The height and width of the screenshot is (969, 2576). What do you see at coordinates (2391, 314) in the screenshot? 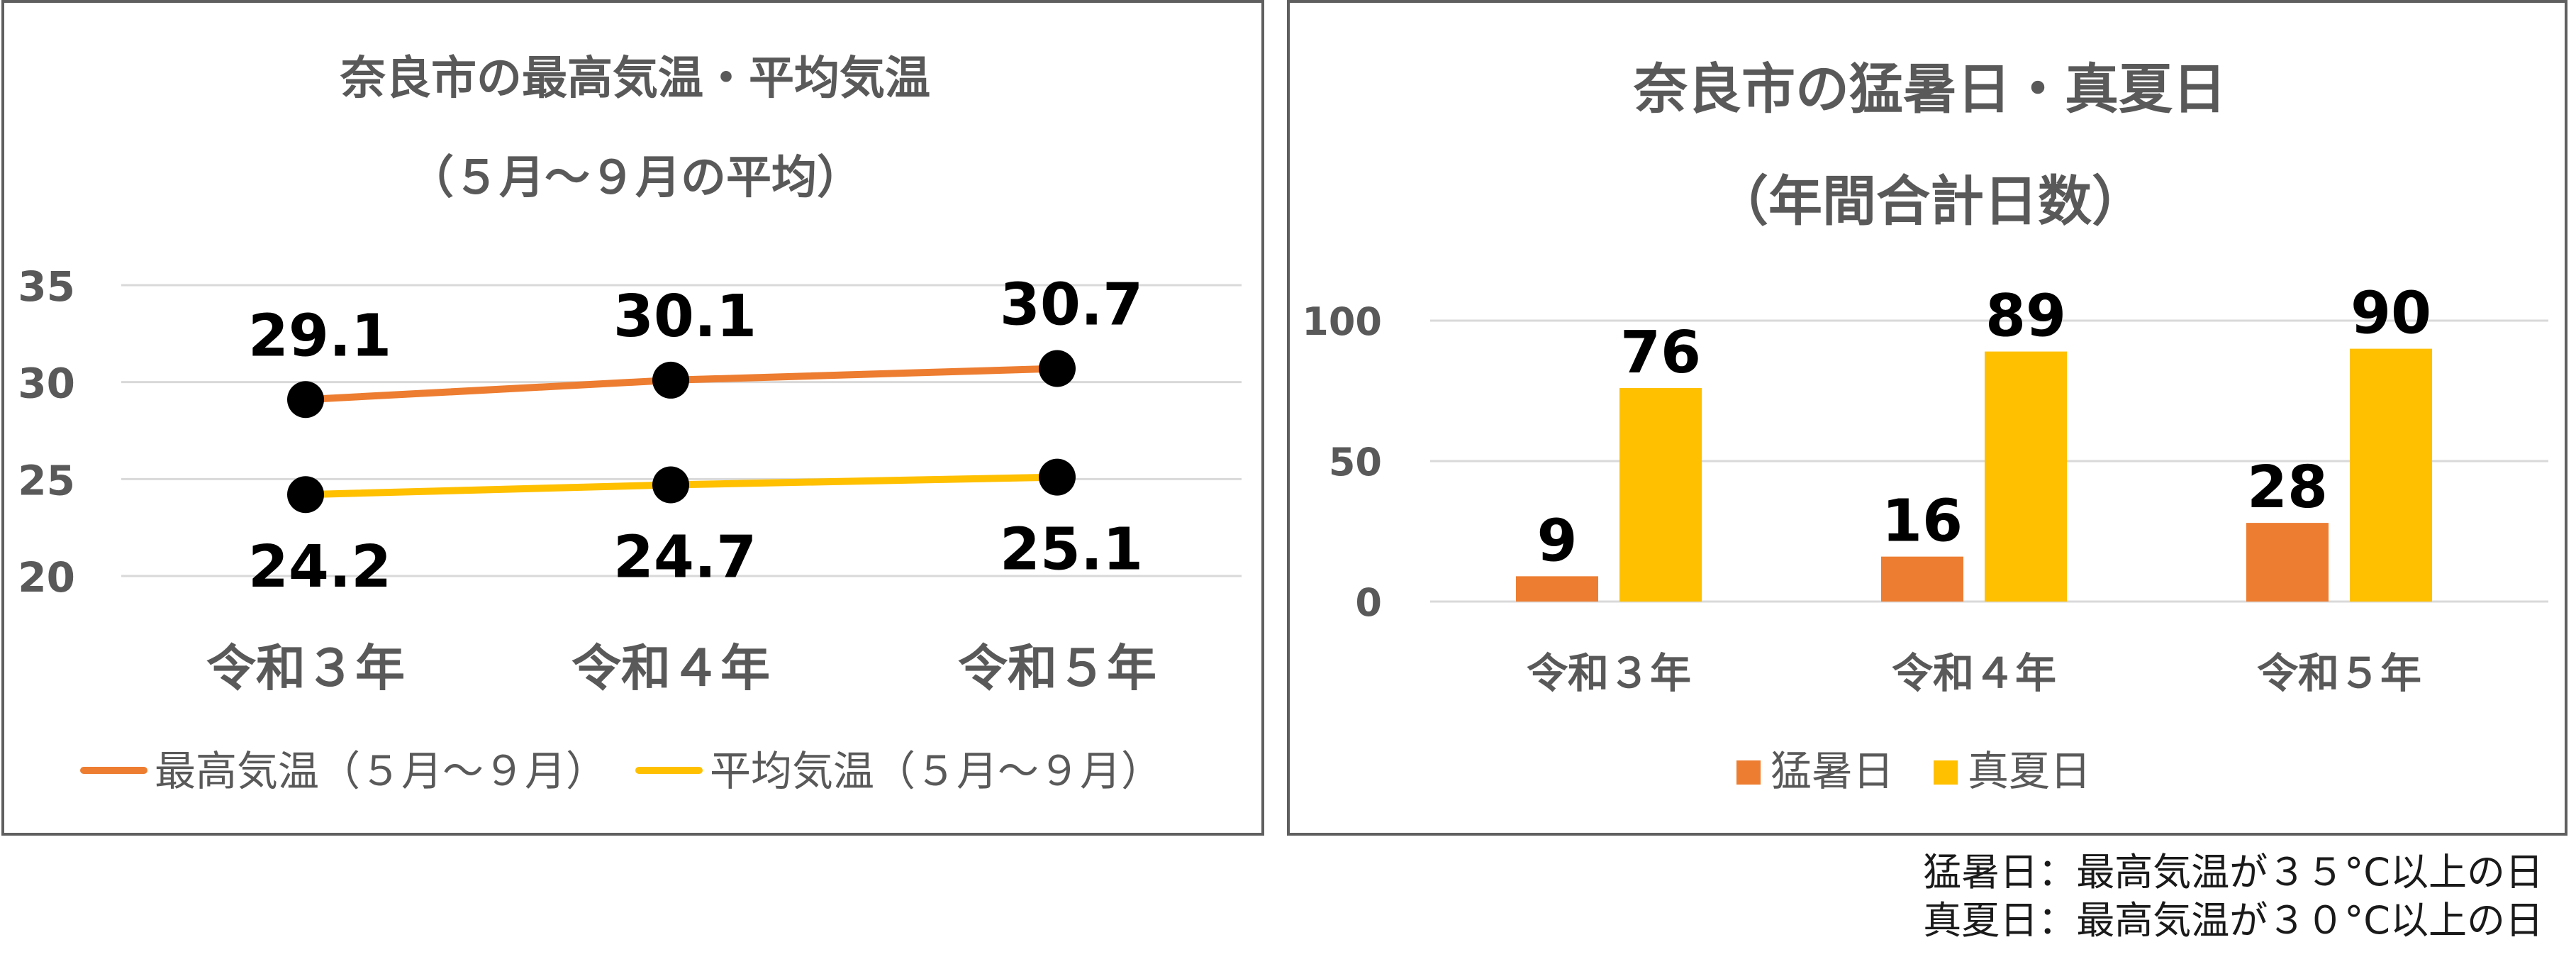
I see `data-label: 90` at bounding box center [2391, 314].